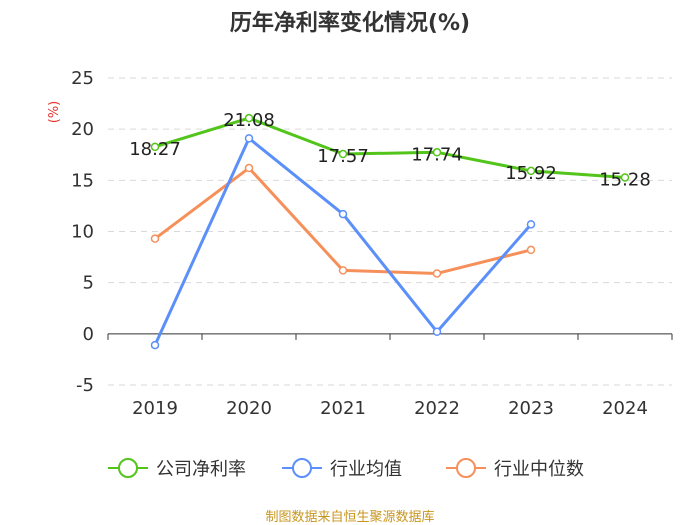  I want to click on chart-title: 历年净利率变化情况(%), so click(350, 23).